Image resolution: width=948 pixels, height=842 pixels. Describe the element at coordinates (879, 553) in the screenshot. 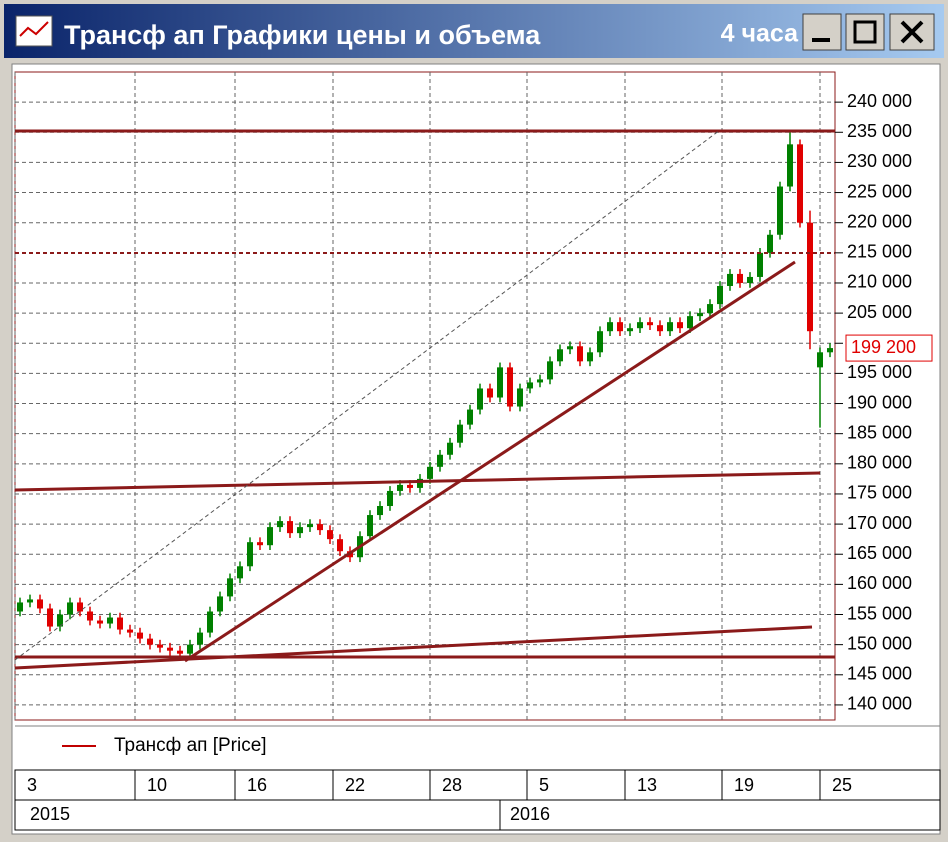

I see `y-tick-label: 165 000` at that location.